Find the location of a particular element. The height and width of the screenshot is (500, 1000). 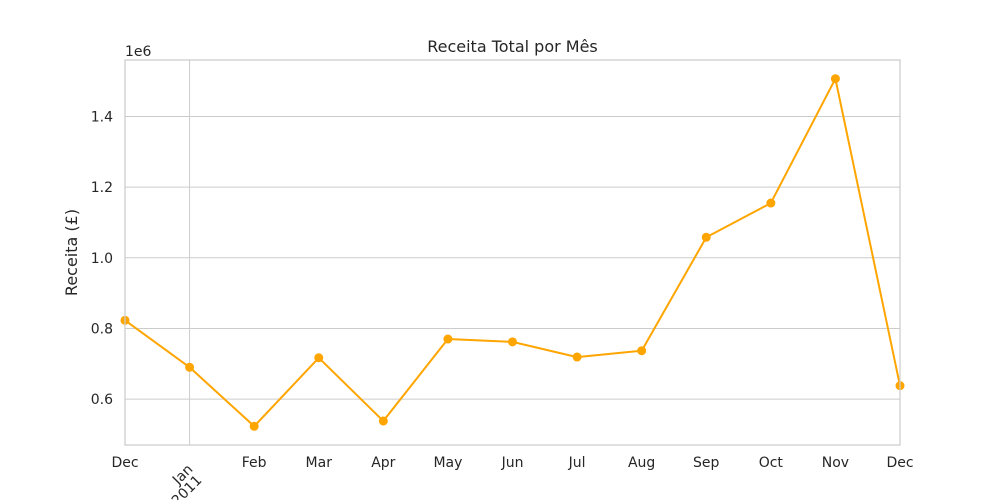

x-tick-label: Mar is located at coordinates (319, 463).